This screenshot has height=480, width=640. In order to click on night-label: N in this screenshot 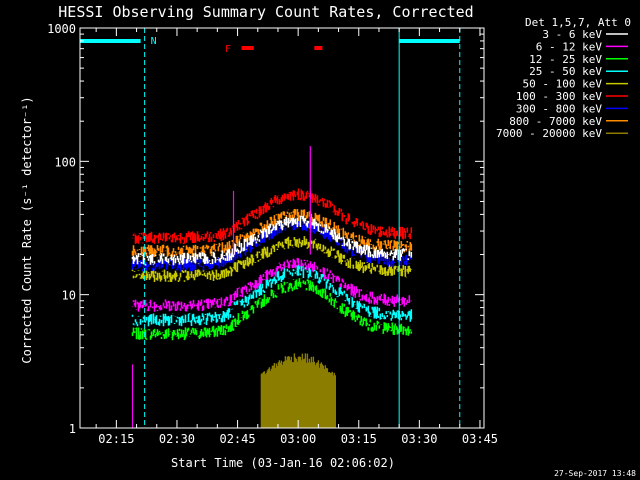, I will do `click(154, 41)`.